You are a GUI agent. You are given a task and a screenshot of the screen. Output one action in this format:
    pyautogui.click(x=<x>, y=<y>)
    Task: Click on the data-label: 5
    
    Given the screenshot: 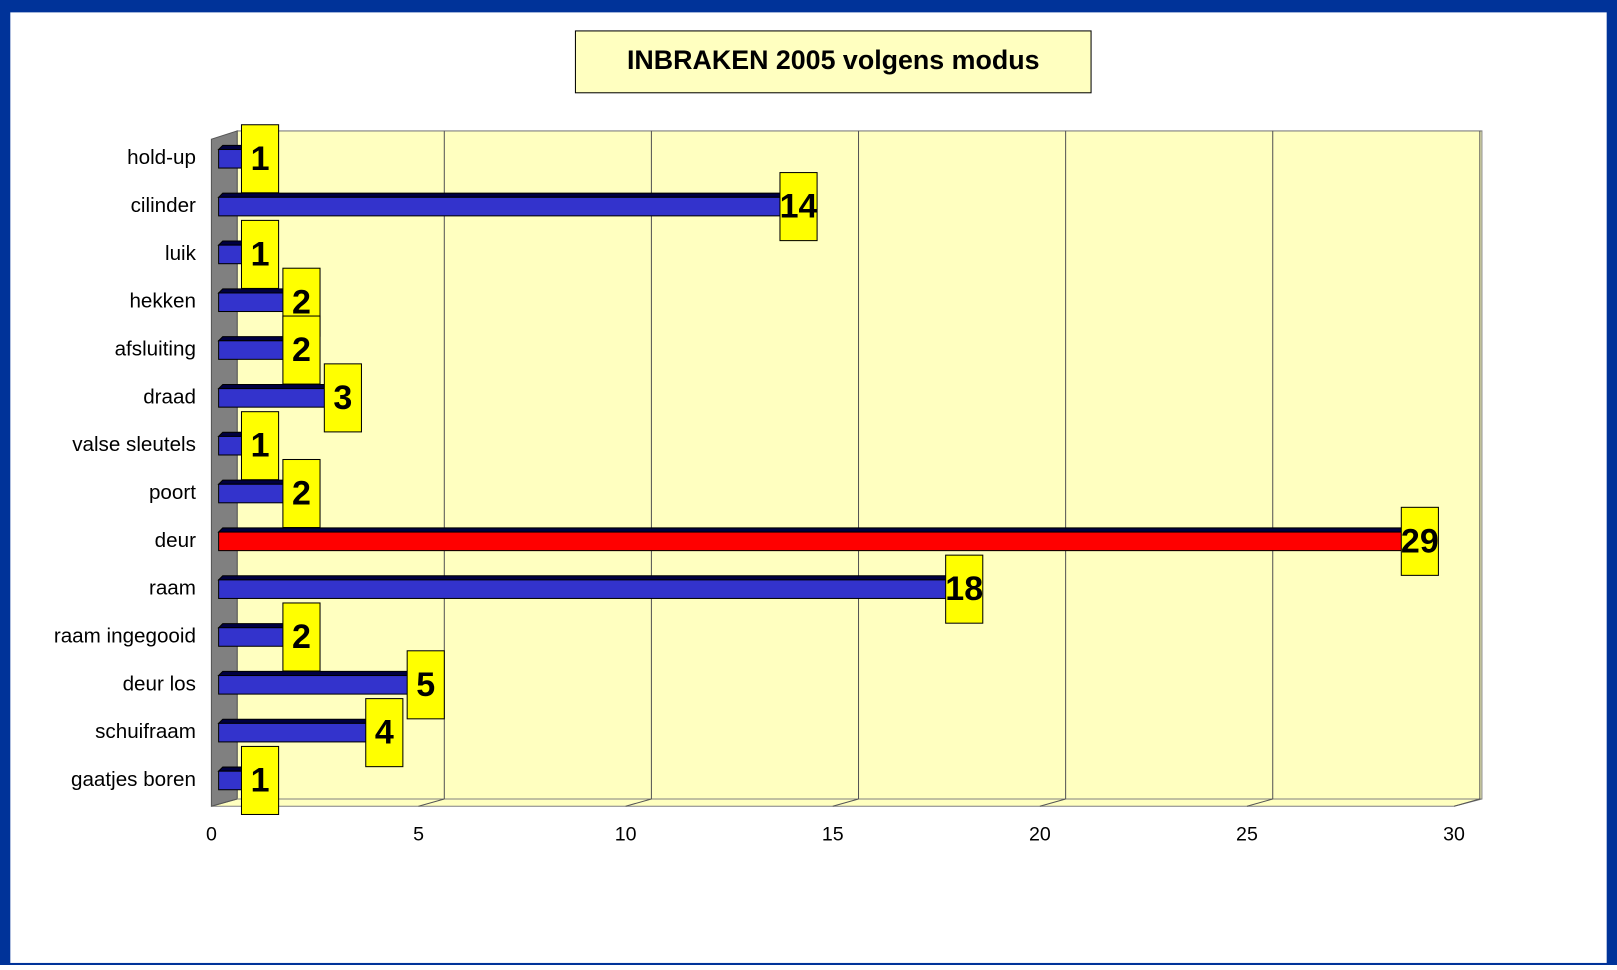 What is the action you would take?
    pyautogui.click(x=425, y=685)
    